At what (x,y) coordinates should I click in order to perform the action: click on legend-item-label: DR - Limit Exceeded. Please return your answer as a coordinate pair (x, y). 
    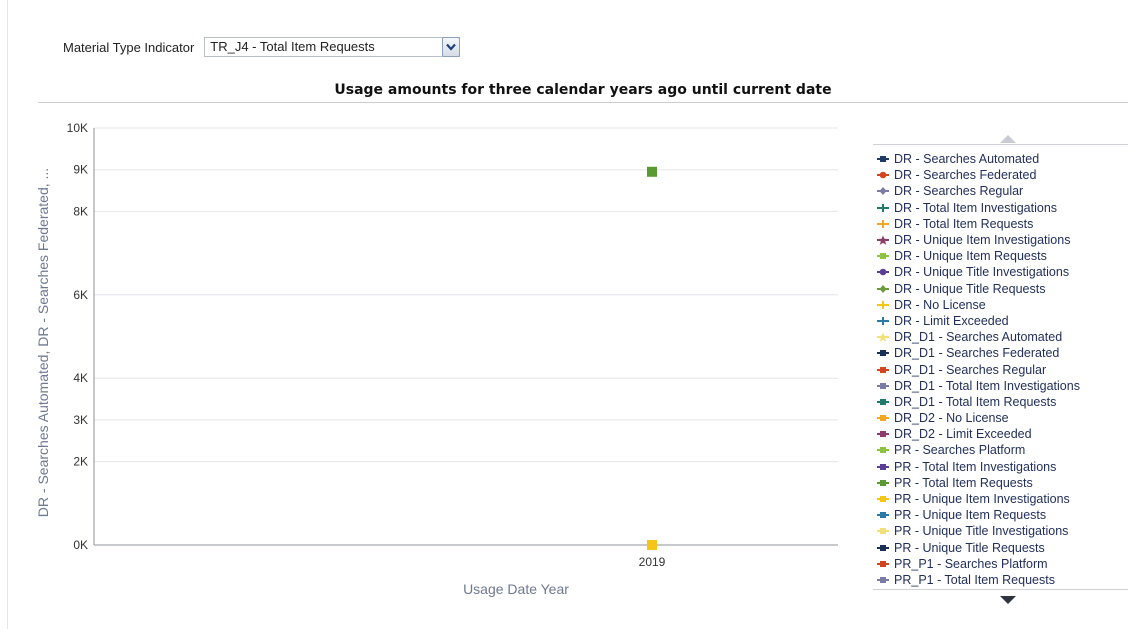
    Looking at the image, I should click on (951, 320).